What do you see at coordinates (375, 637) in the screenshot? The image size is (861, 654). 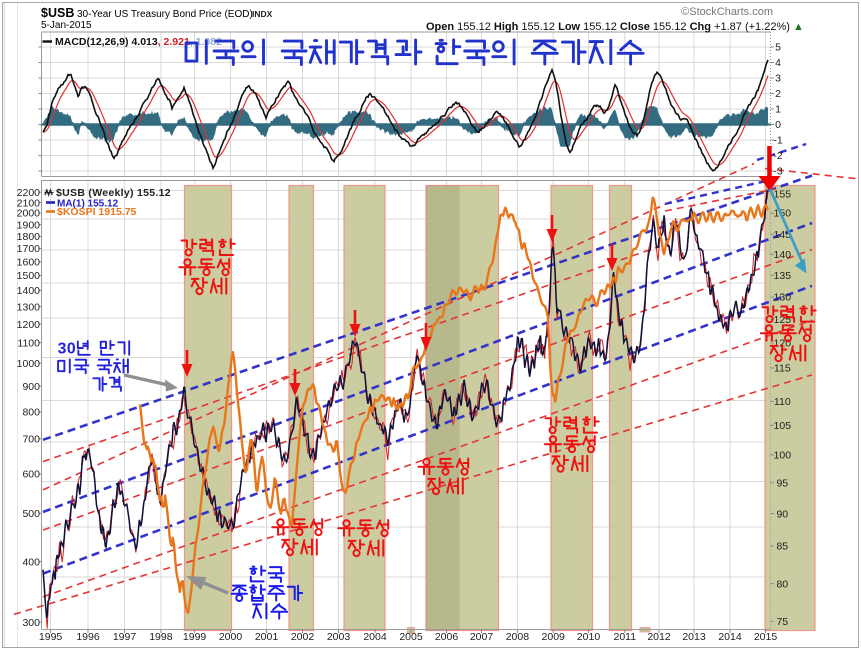 I see `svg-text: 2004` at bounding box center [375, 637].